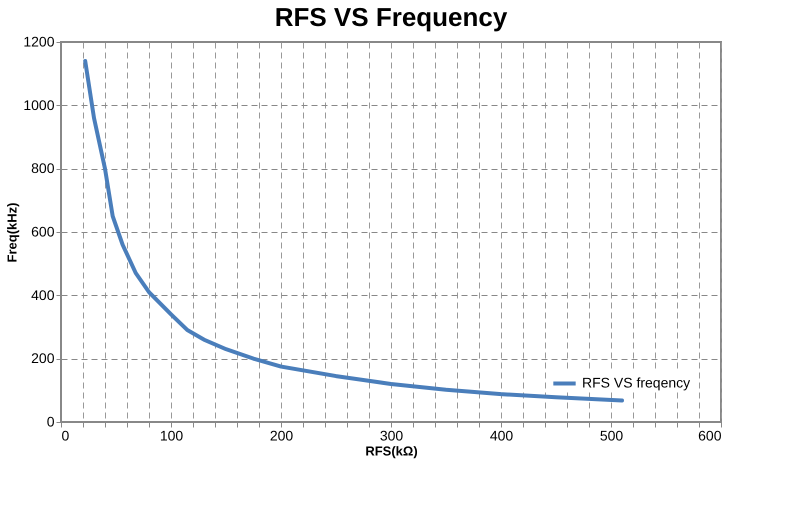 The width and height of the screenshot is (793, 528). I want to click on y-tick-label: 600, so click(43, 232).